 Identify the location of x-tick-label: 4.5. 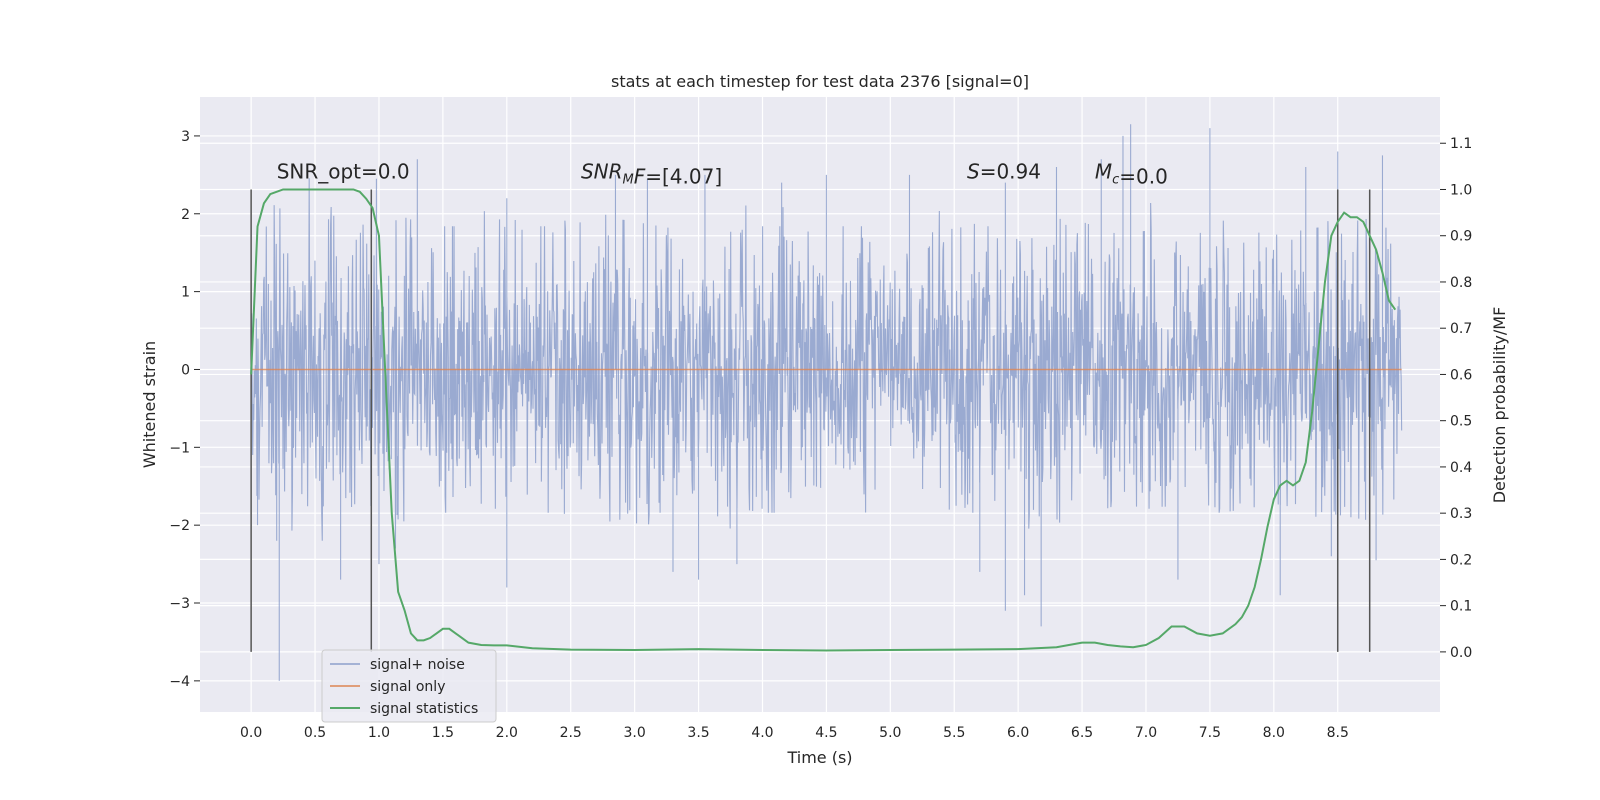
(826, 733).